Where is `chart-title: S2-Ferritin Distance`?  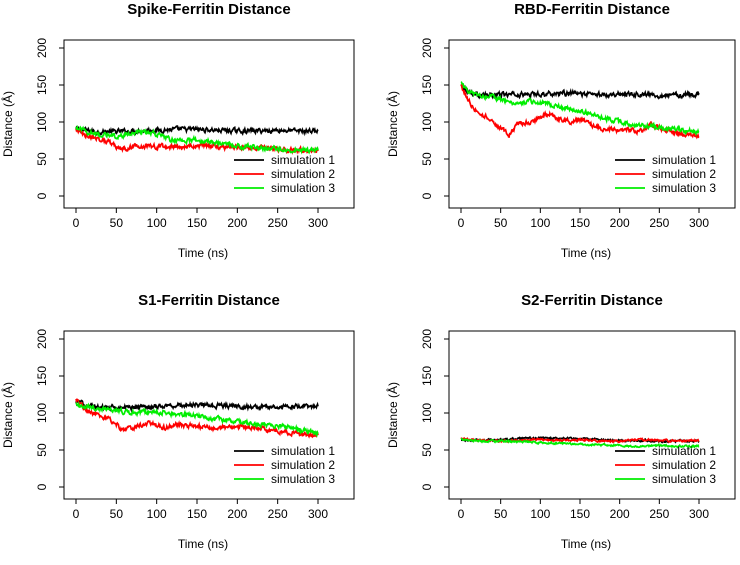 chart-title: S2-Ferritin Distance is located at coordinates (592, 300).